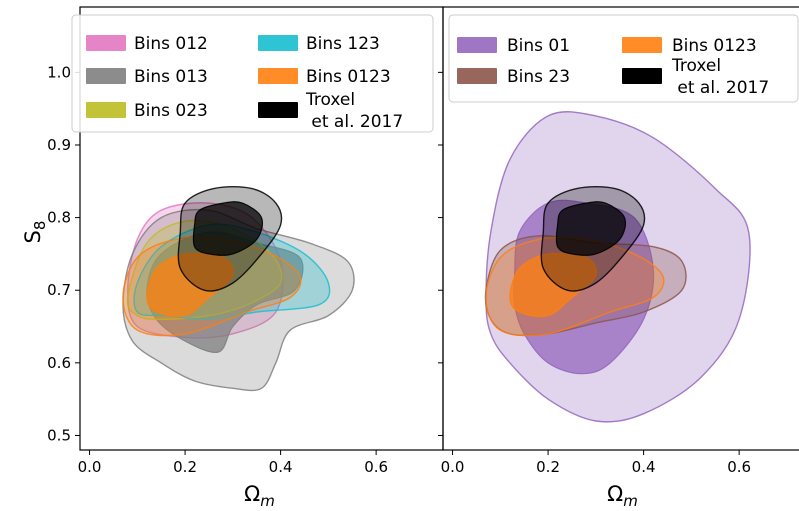 Image resolution: width=799 pixels, height=511 pixels. Describe the element at coordinates (171, 77) in the screenshot. I see `legend-label: Bins 013` at that location.